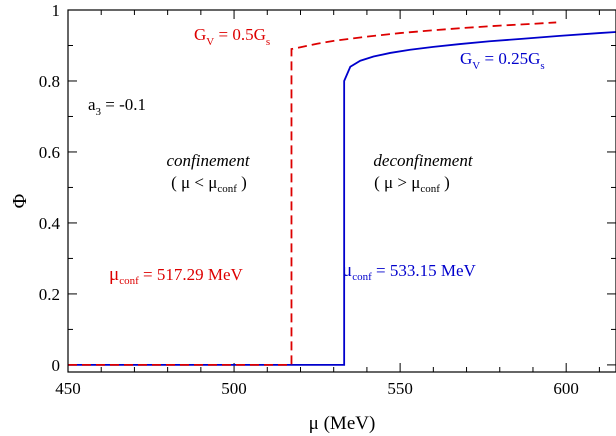  Describe the element at coordinates (423, 160) in the screenshot. I see `deconfinement-label: deconfinement` at that location.